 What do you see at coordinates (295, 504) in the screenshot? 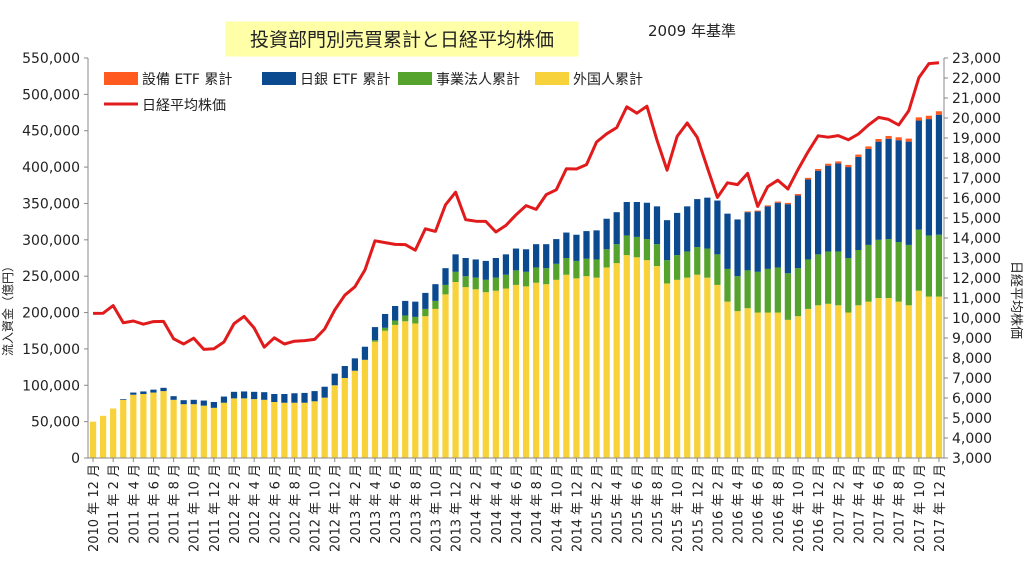
I see `x-tick-label: 2012 年 8 月` at bounding box center [295, 504].